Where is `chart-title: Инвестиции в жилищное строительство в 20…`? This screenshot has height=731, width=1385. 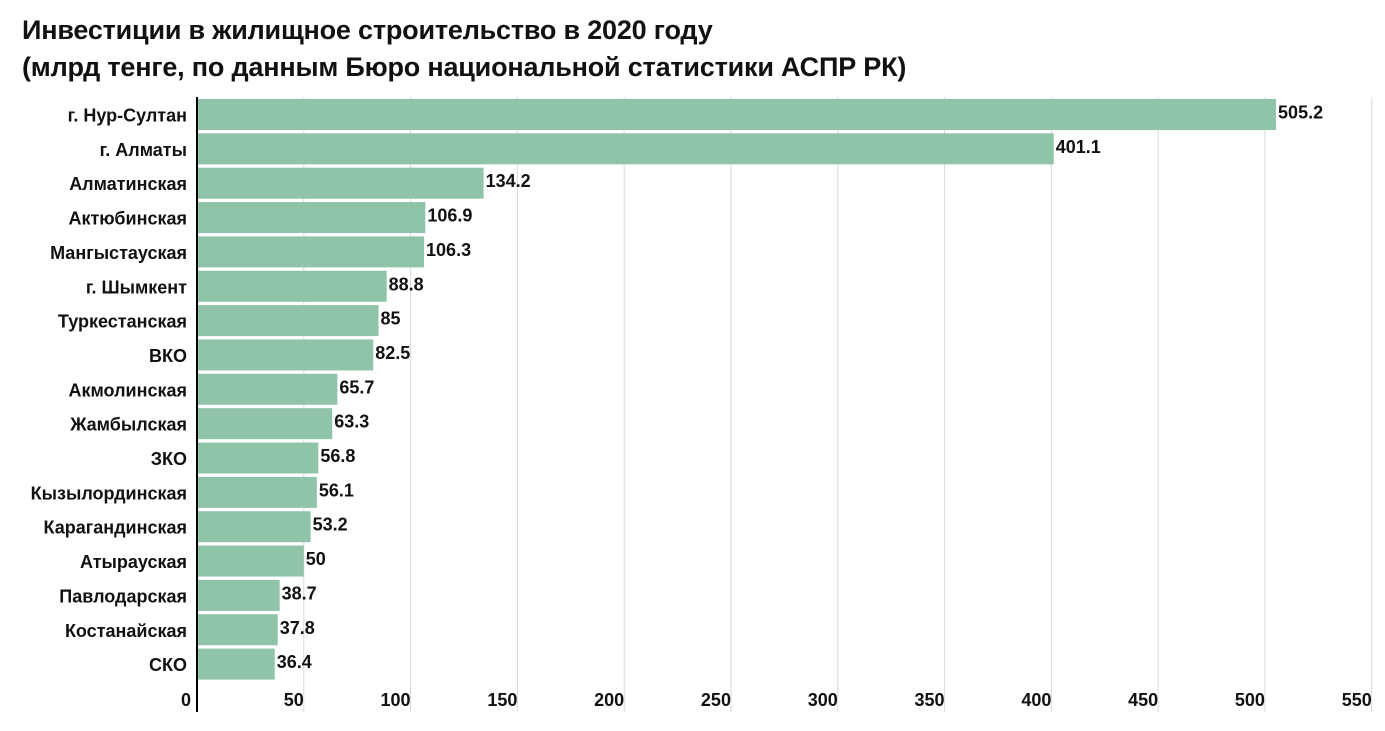 chart-title: Инвестиции в жилищное строительство в 20… is located at coordinates (367, 30).